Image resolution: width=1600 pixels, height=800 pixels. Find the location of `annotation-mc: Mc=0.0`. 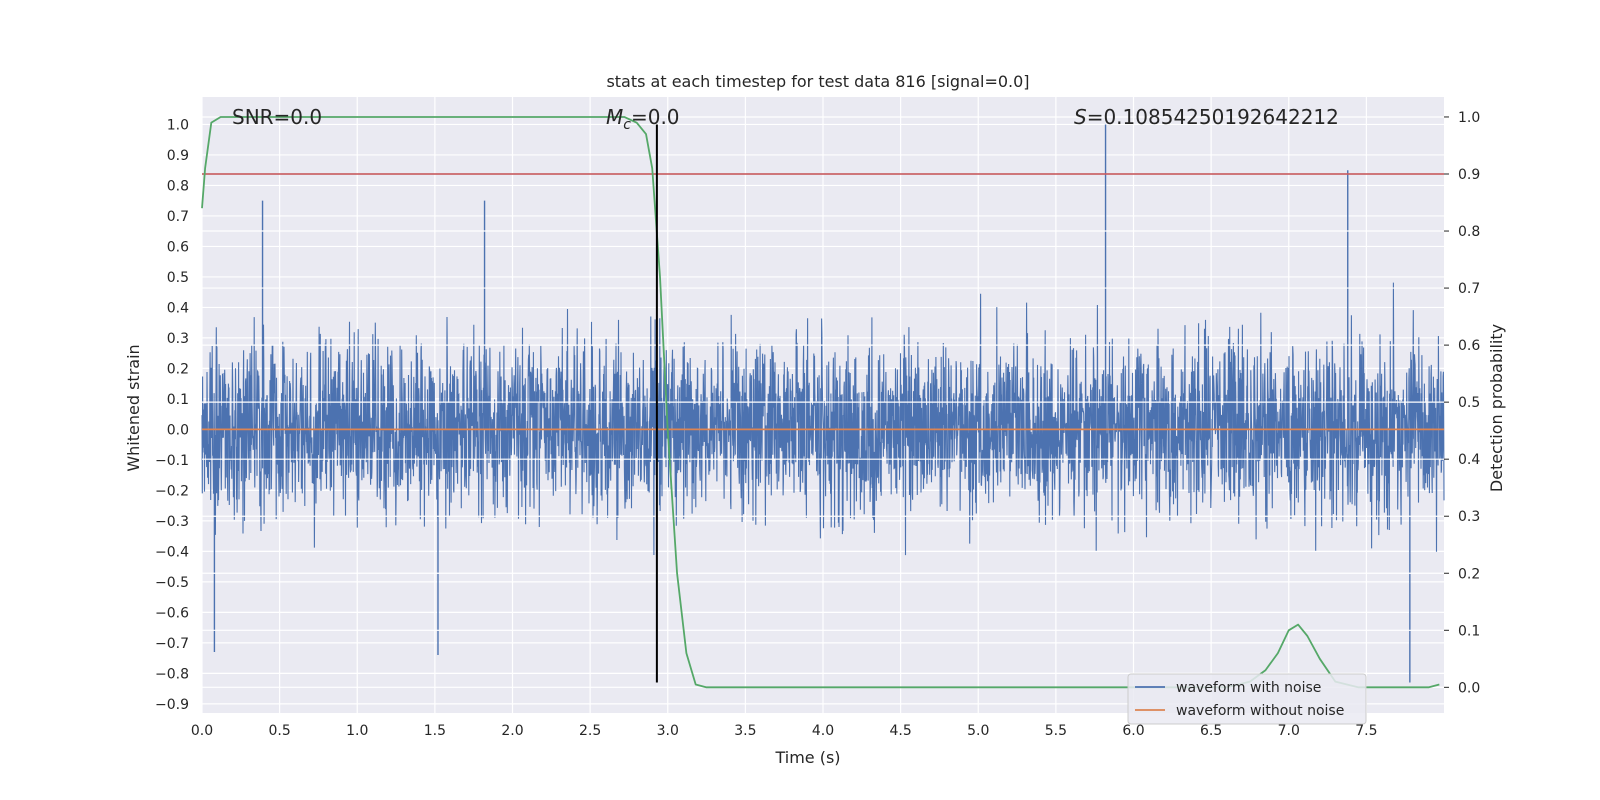

annotation-mc: Mc=0.0 is located at coordinates (643, 119).